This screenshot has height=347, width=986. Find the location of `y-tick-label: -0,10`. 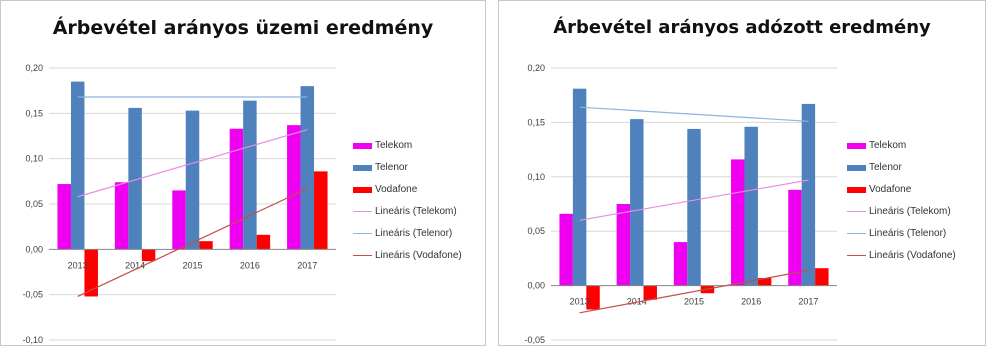

y-tick-label: -0,10 is located at coordinates (32, 340).